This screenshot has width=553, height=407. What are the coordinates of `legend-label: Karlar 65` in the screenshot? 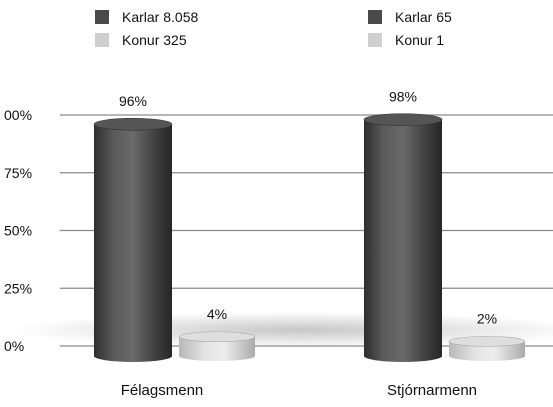 It's located at (423, 17).